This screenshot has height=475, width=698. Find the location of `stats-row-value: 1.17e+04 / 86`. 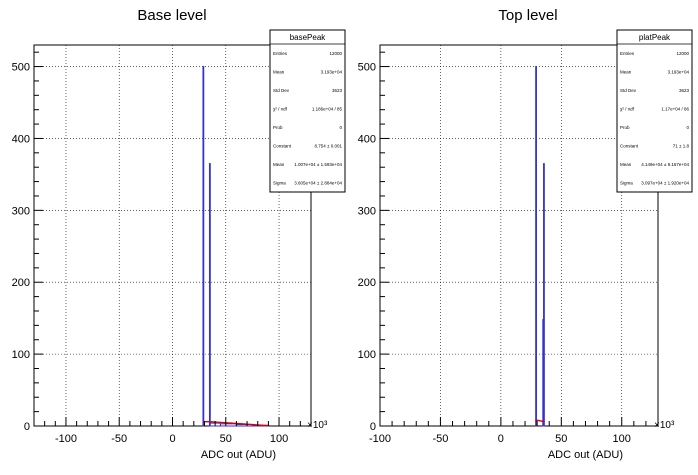

stats-row-value: 1.17e+04 / 86 is located at coordinates (675, 108).